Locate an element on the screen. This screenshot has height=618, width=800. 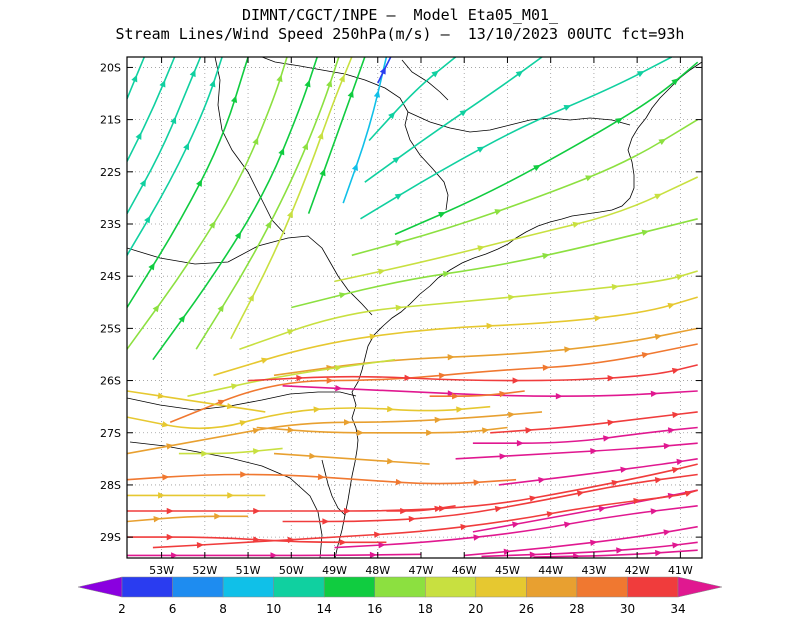
colorbar: 2 6 8 10 14 16 18 20 26 28 30 34 is located at coordinates (400, 596).